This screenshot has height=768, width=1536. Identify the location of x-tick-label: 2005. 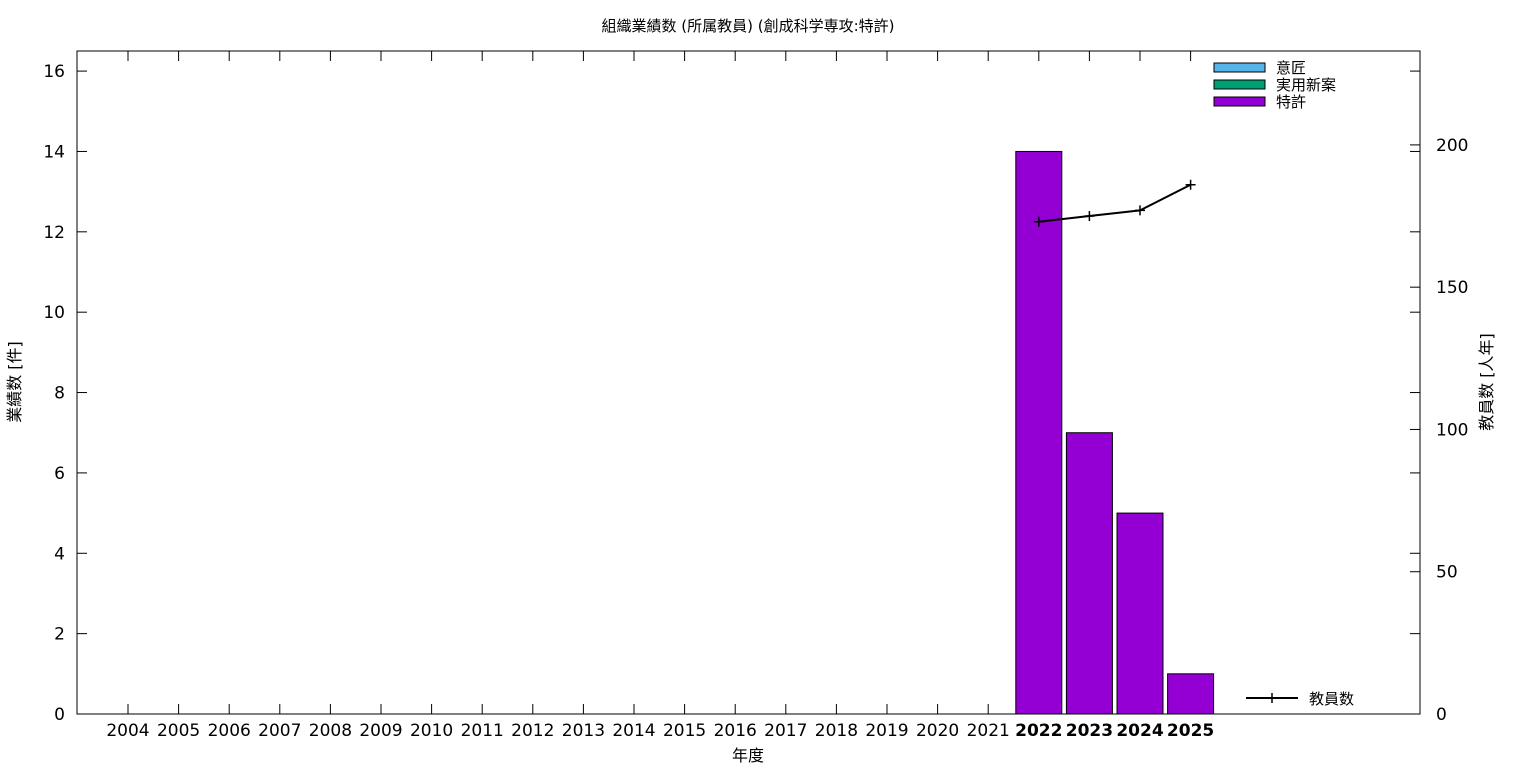
(178, 731).